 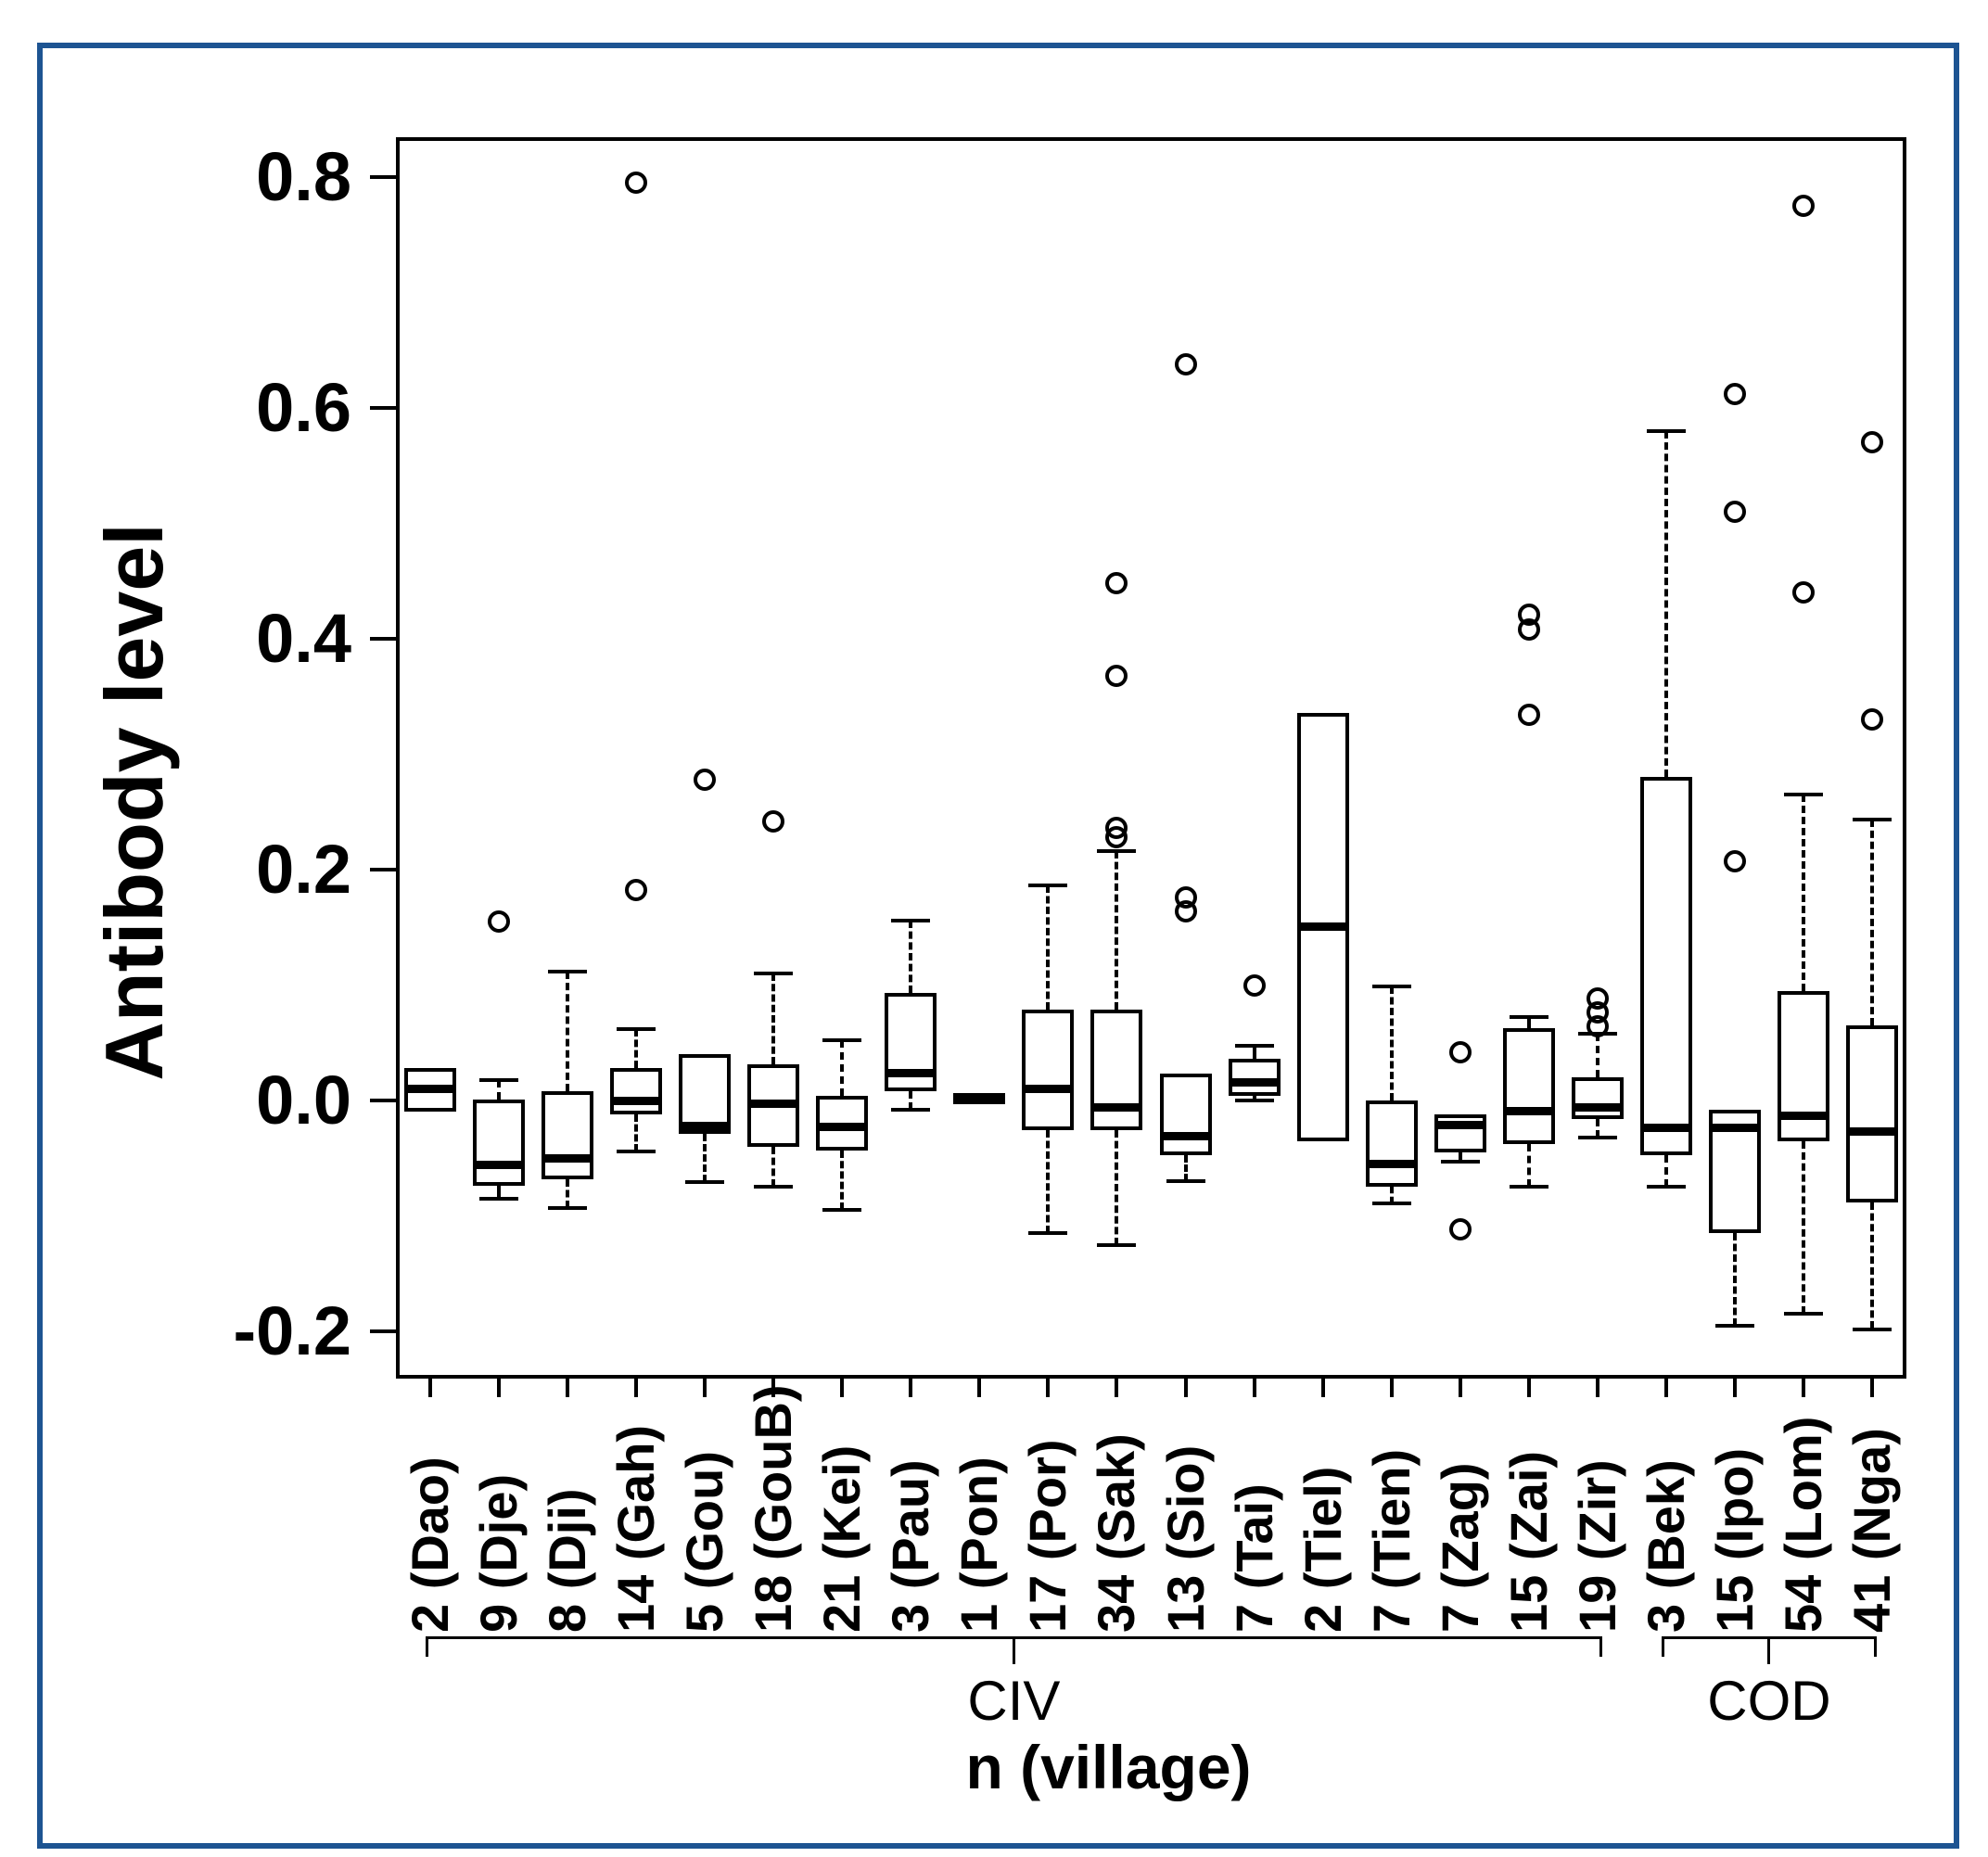 What do you see at coordinates (842, 1210) in the screenshot?
I see `whisker-lower-cap-Kei` at bounding box center [842, 1210].